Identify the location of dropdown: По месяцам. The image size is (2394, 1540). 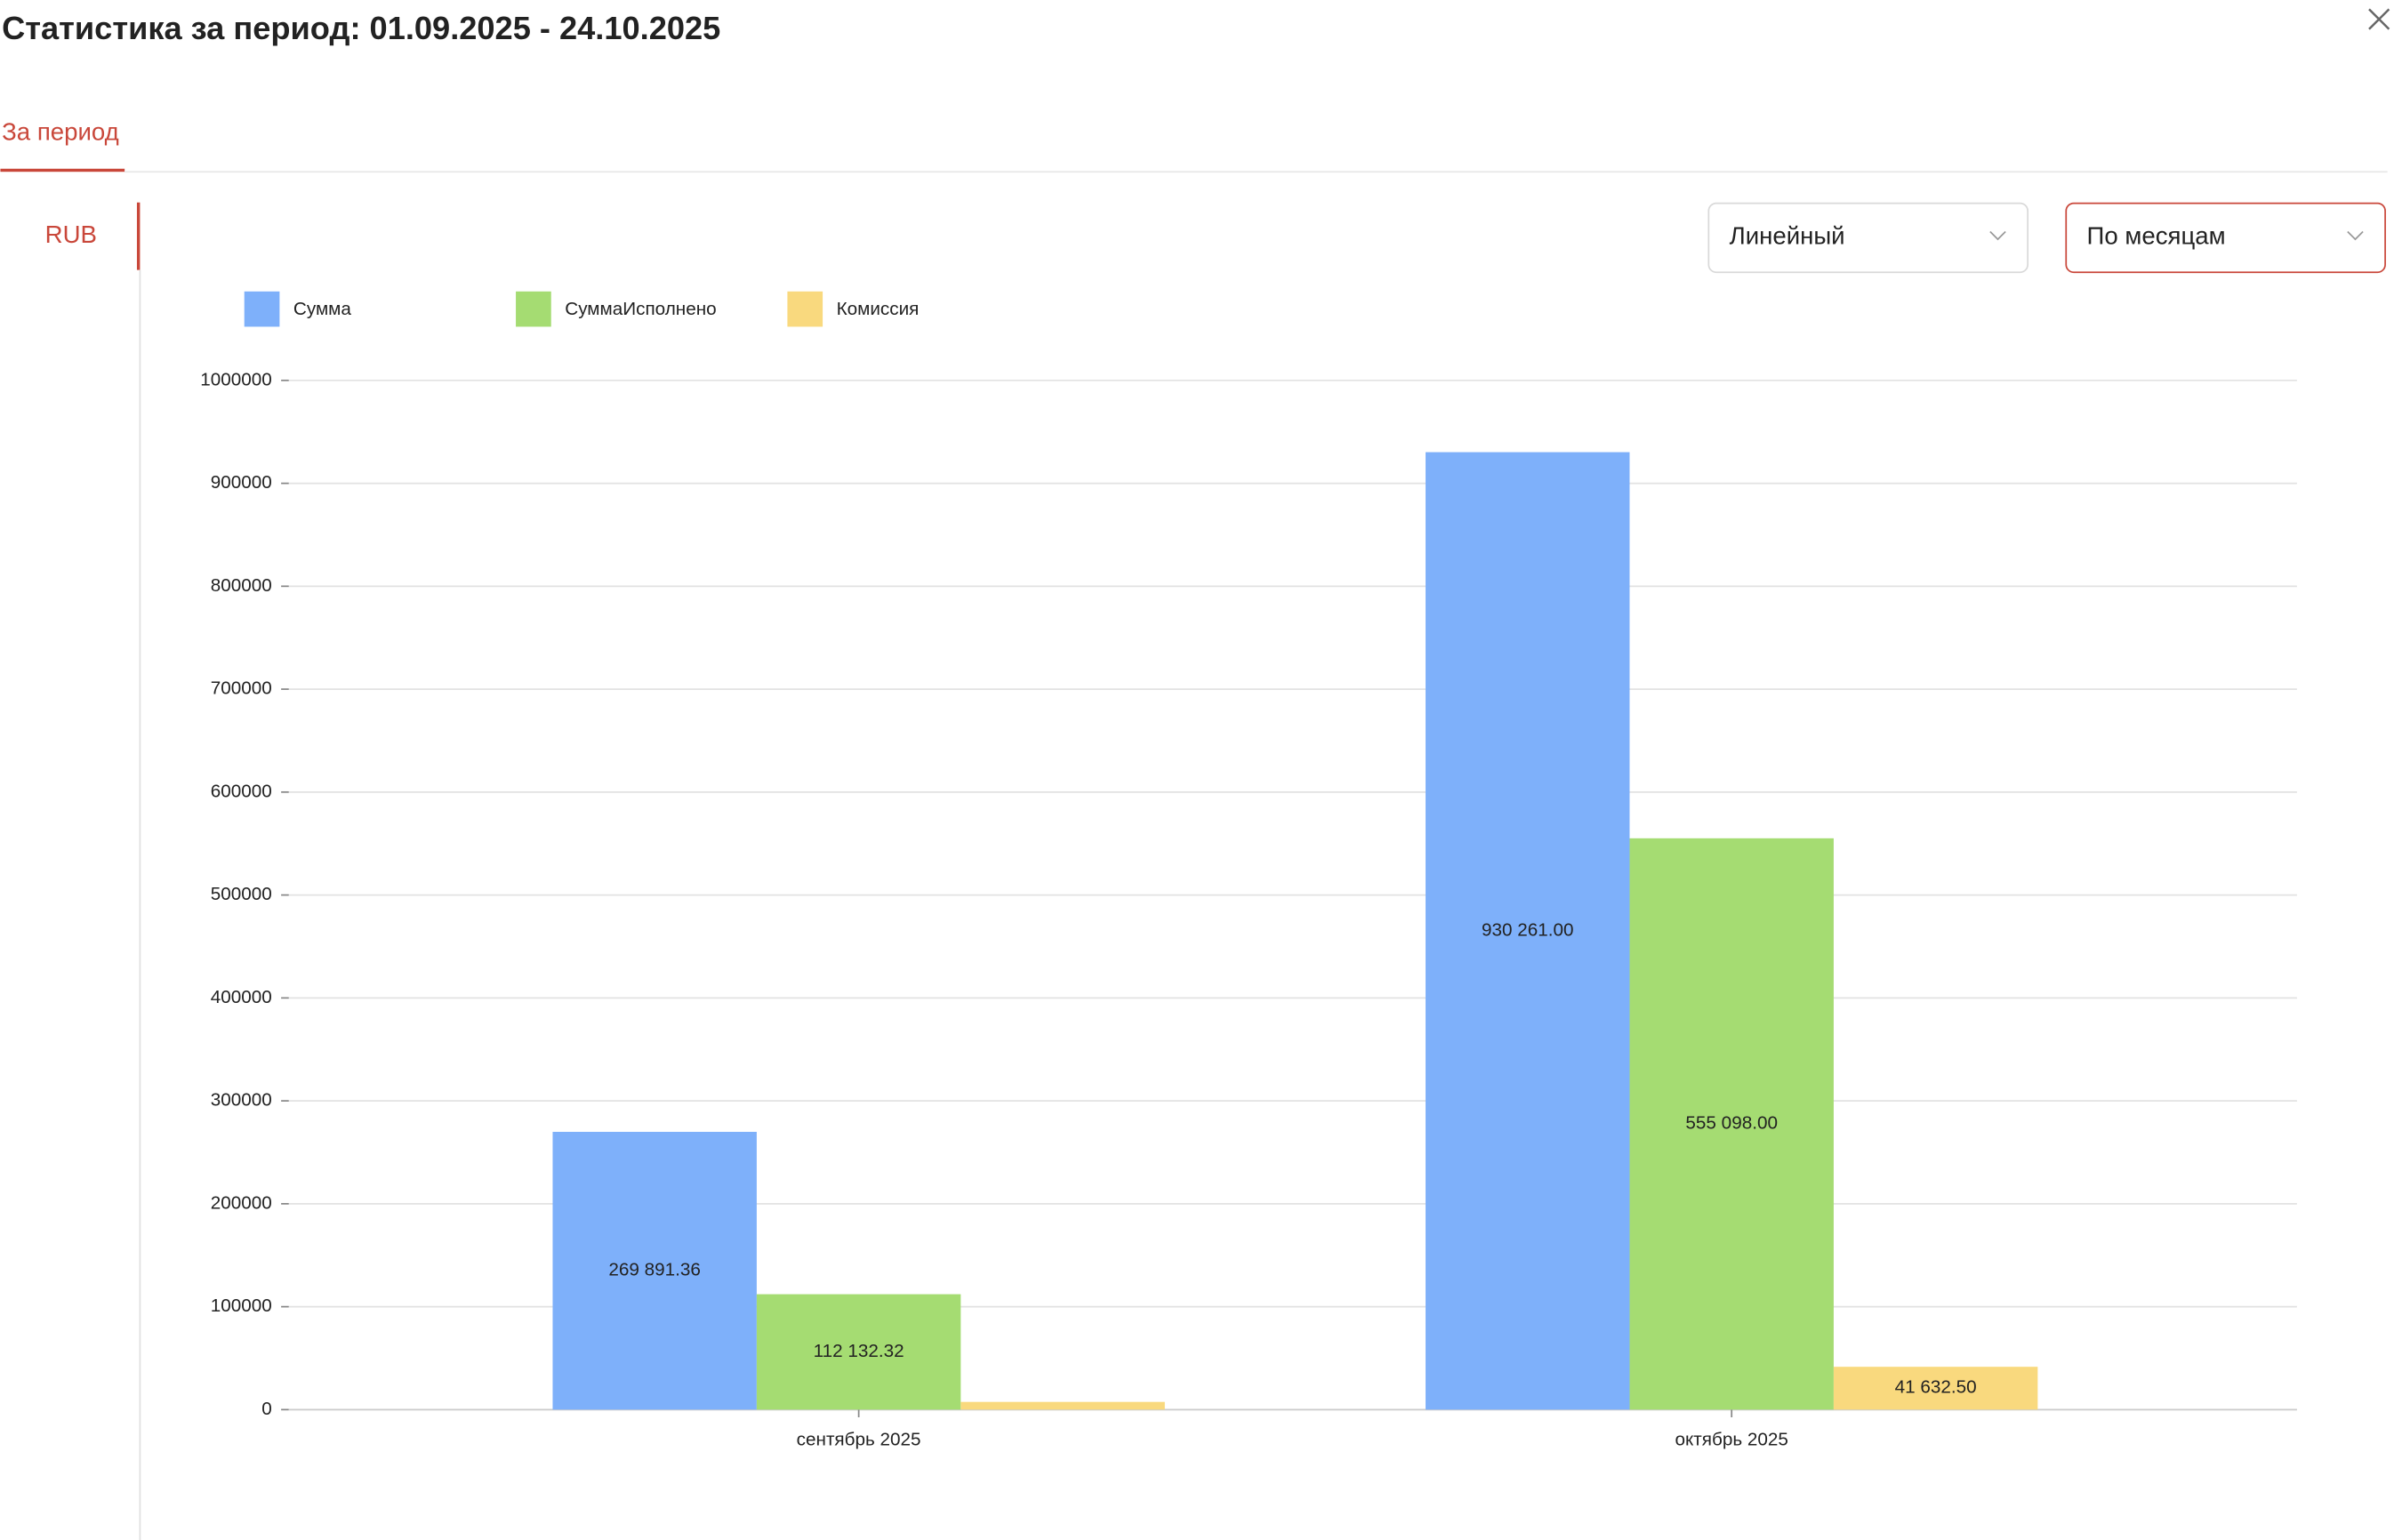
(2225, 238).